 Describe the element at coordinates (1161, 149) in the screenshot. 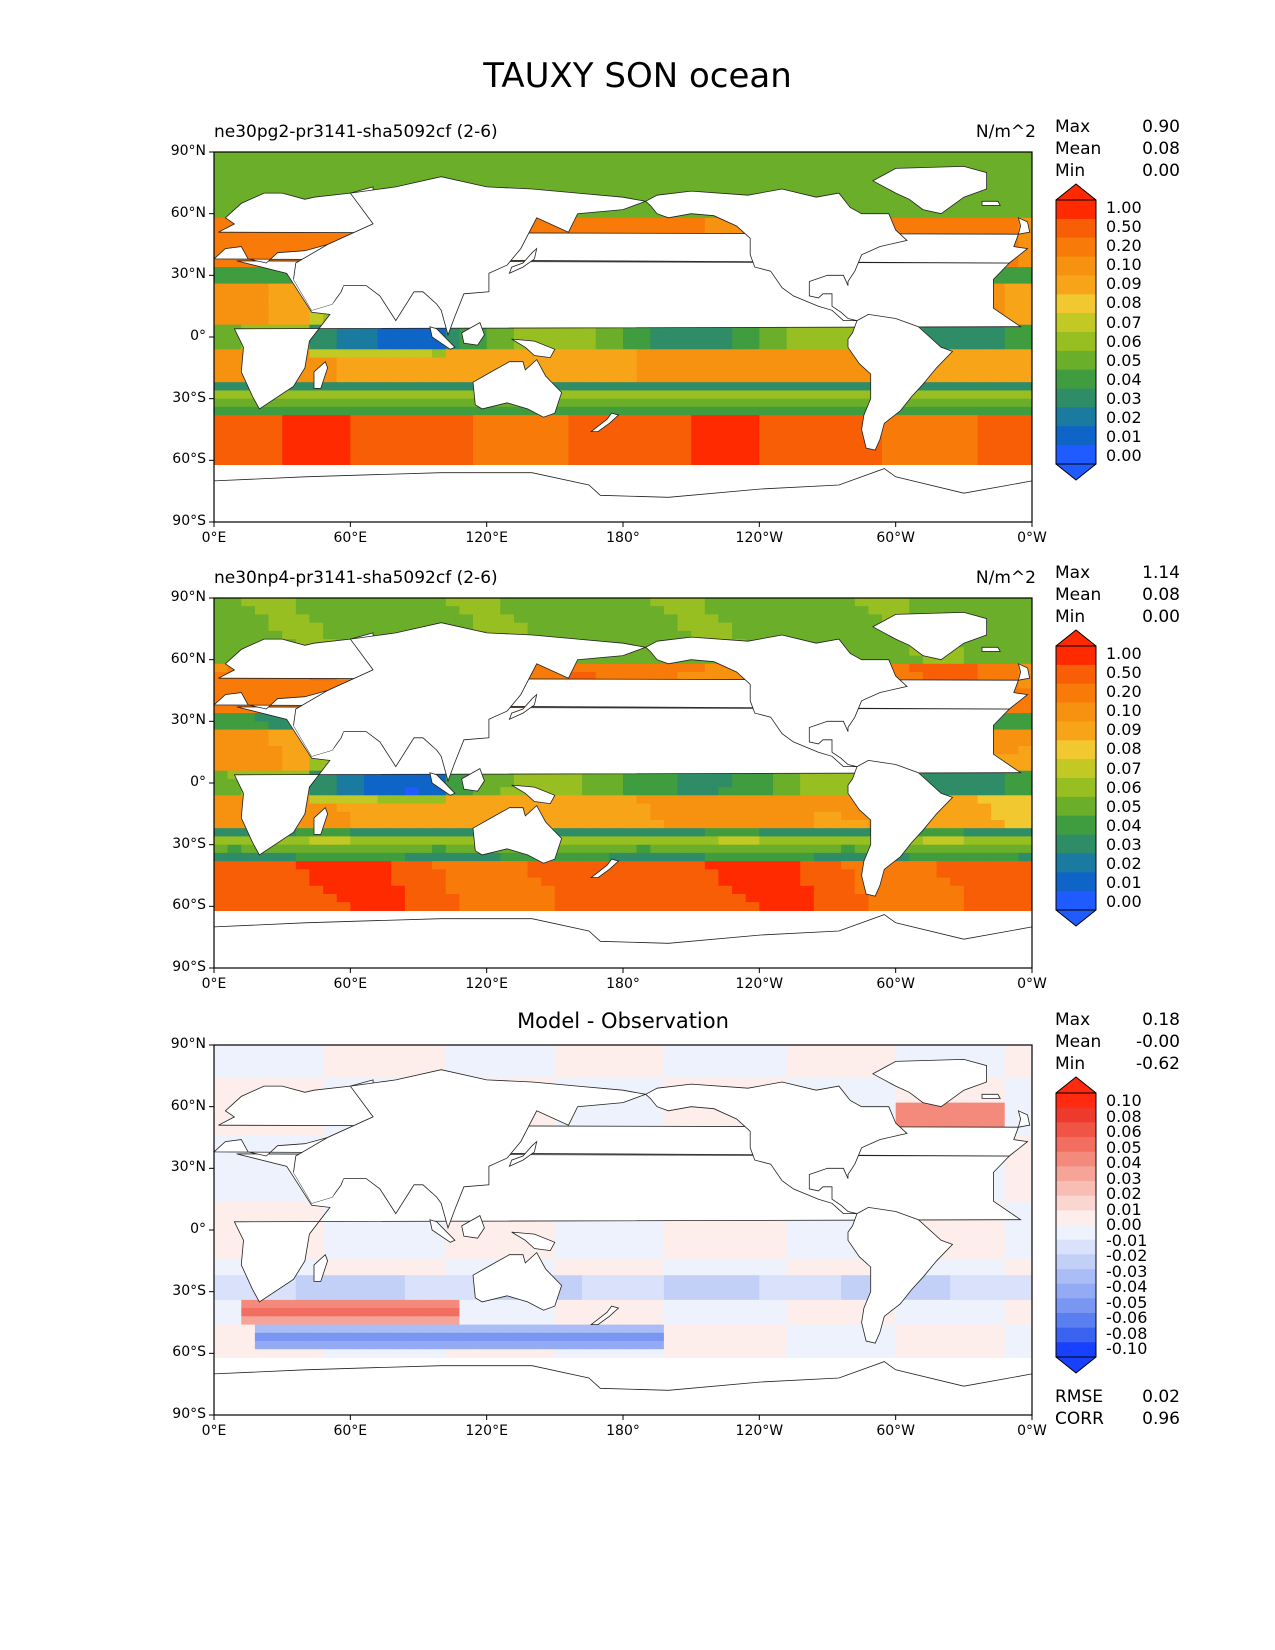

I see `stat-value: 0.08` at that location.